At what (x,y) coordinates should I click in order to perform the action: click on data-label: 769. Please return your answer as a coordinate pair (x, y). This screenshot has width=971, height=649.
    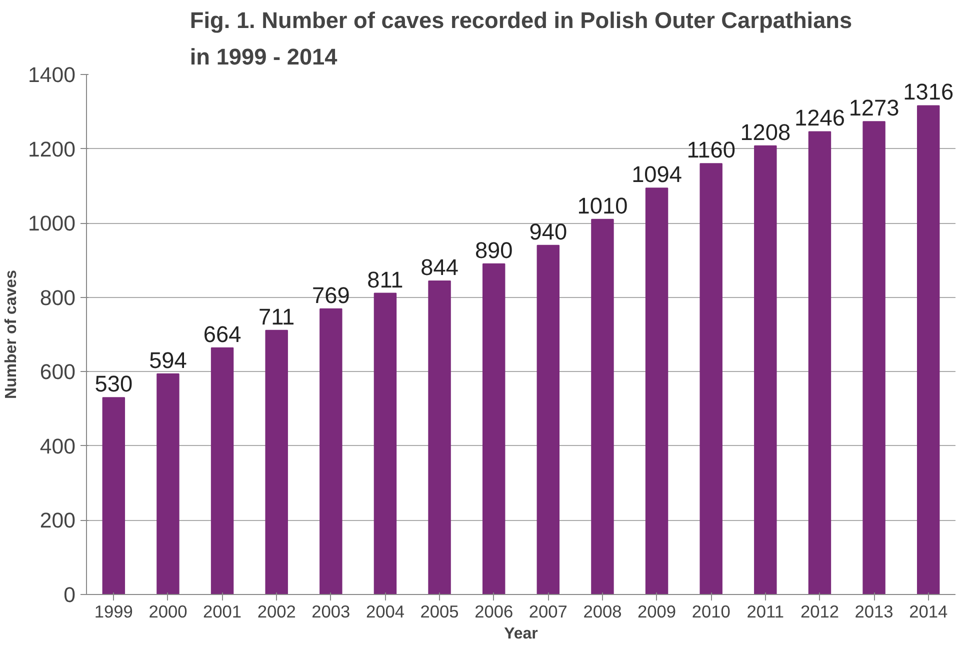
    Looking at the image, I should click on (331, 295).